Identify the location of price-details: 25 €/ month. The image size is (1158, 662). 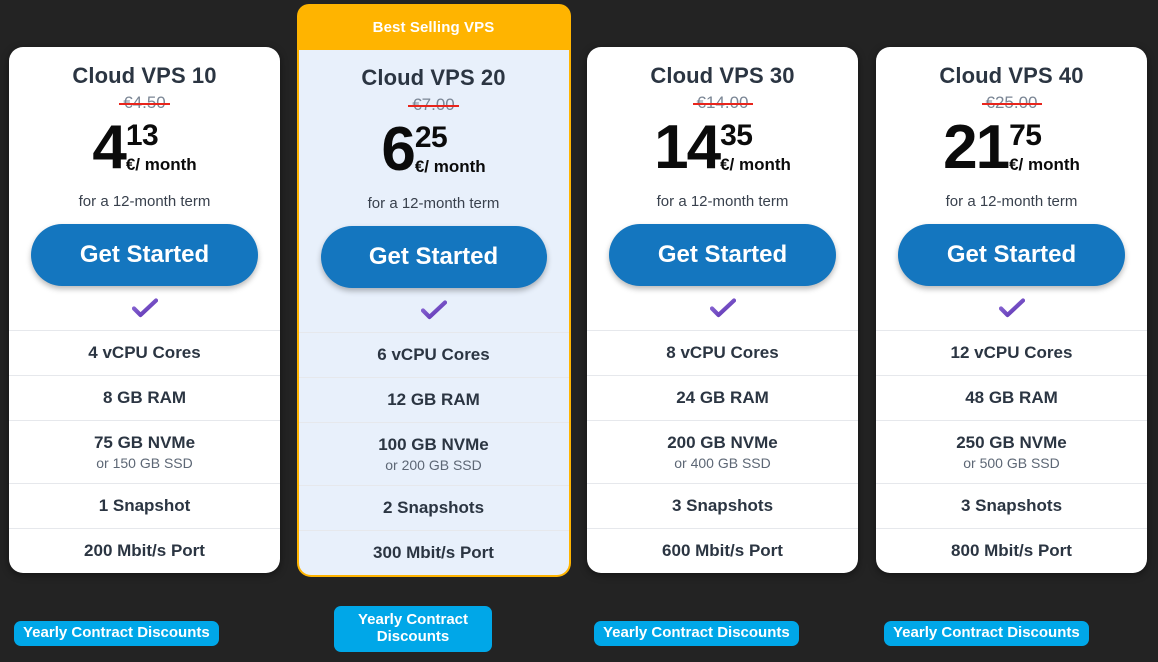
(450, 149).